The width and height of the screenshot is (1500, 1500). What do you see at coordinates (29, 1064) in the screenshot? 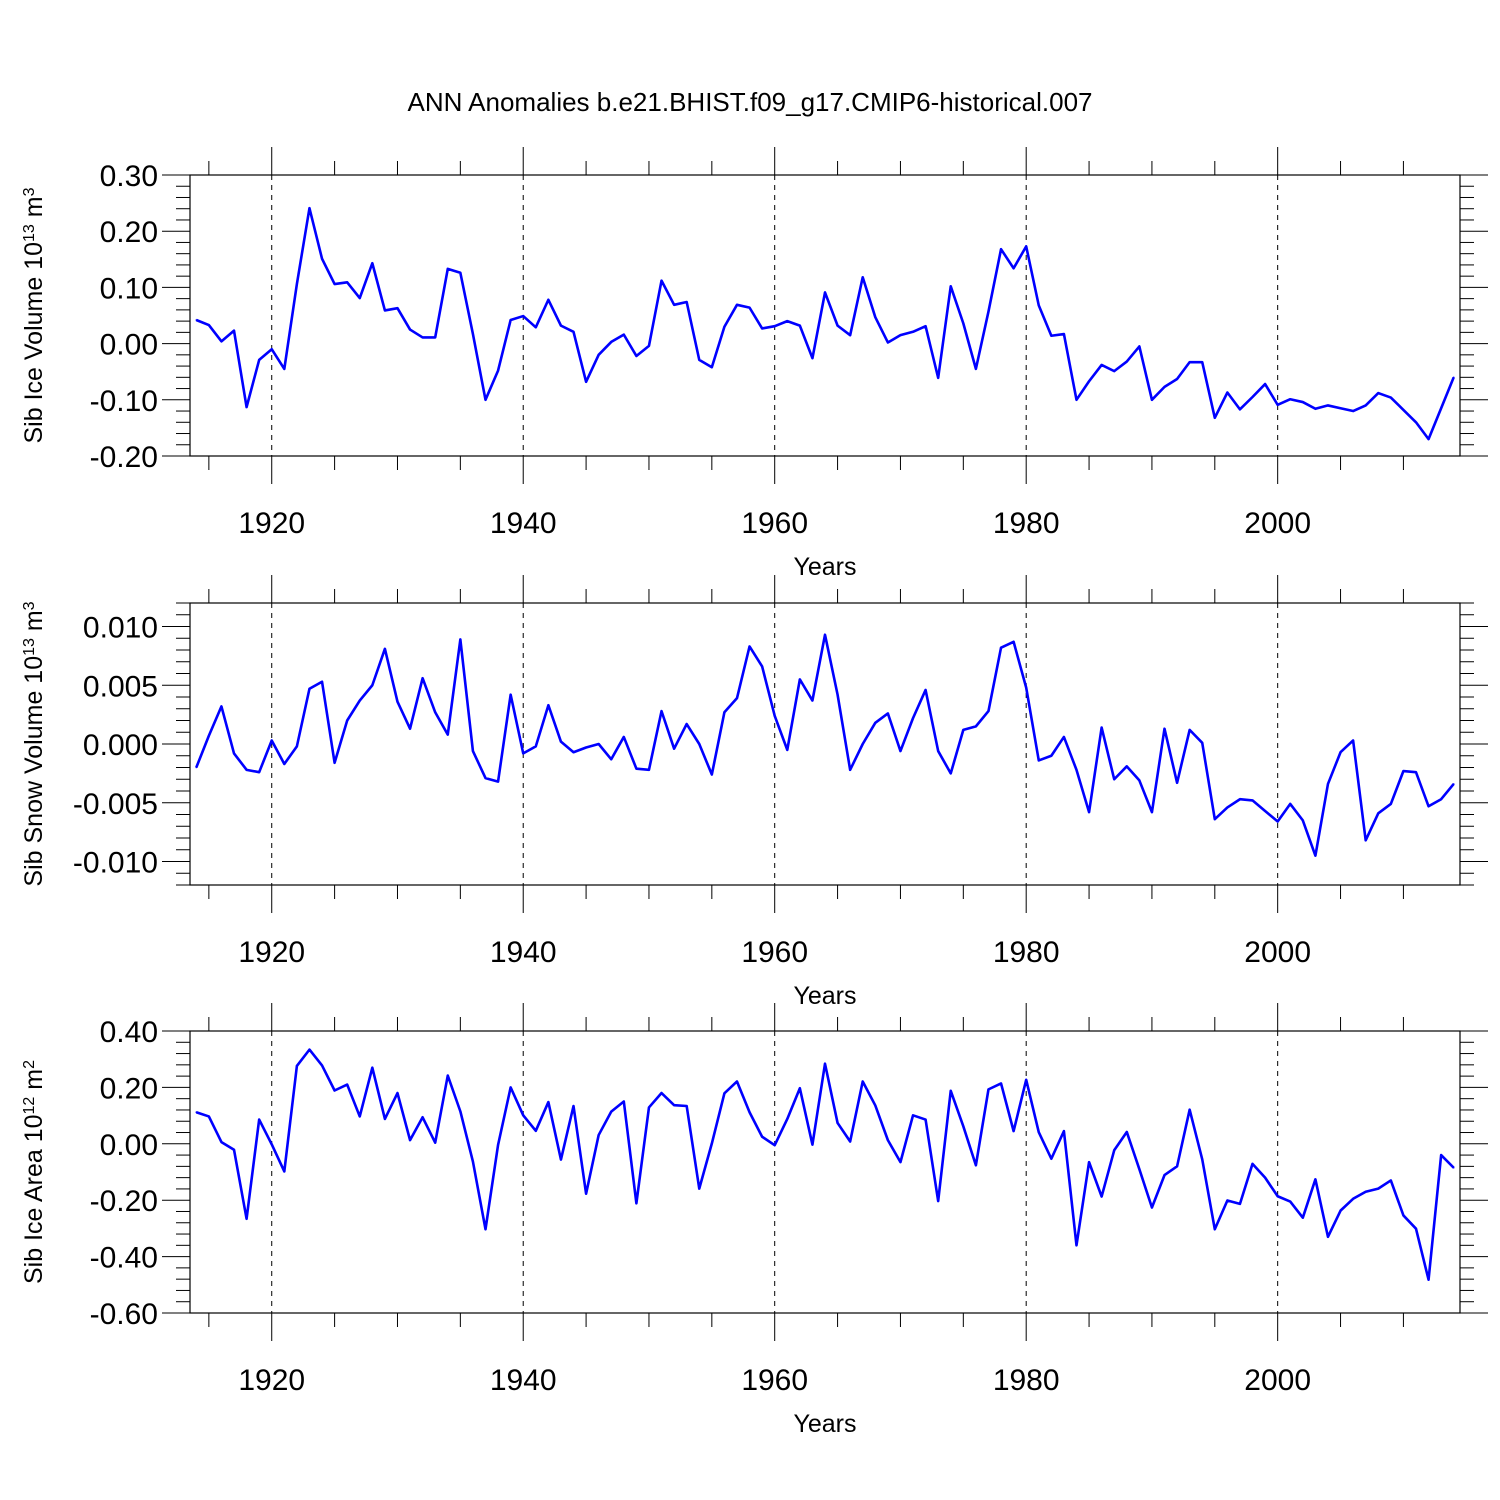
I see `y-axis-title-unit-exponent: 2` at bounding box center [29, 1064].